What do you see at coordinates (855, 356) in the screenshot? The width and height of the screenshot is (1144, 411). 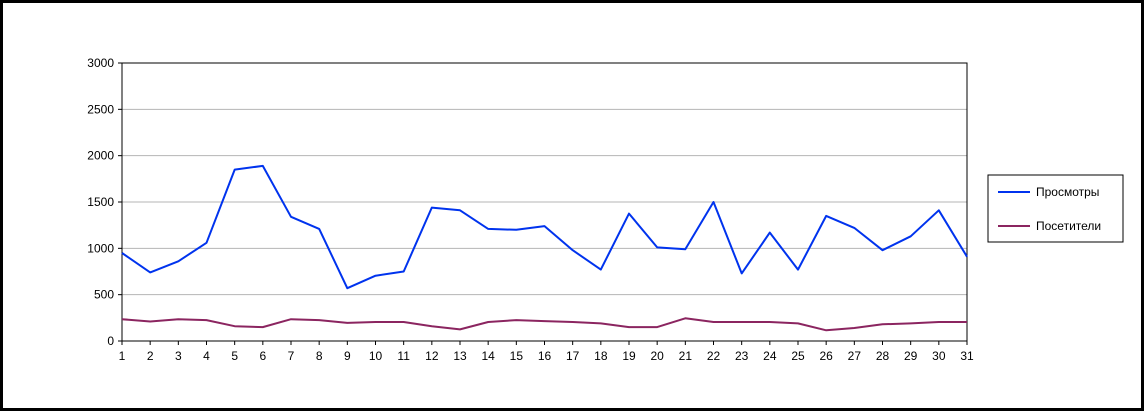 I see `x-tick-label: 27` at bounding box center [855, 356].